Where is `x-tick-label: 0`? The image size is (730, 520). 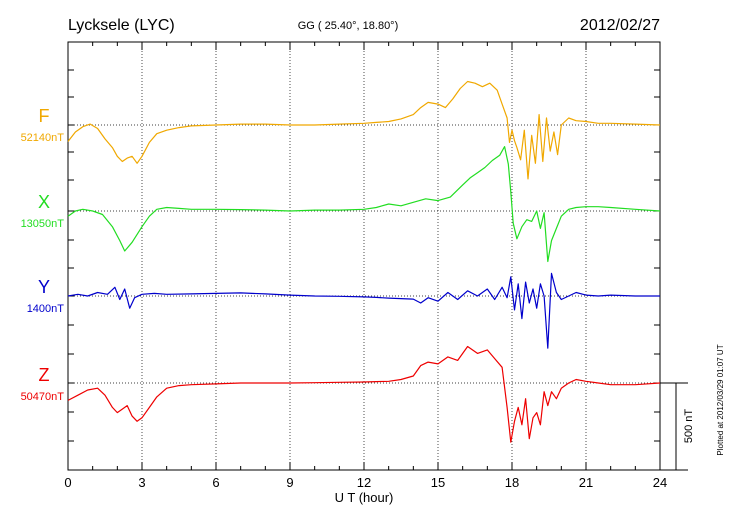 x-tick-label: 0 is located at coordinates (67, 482).